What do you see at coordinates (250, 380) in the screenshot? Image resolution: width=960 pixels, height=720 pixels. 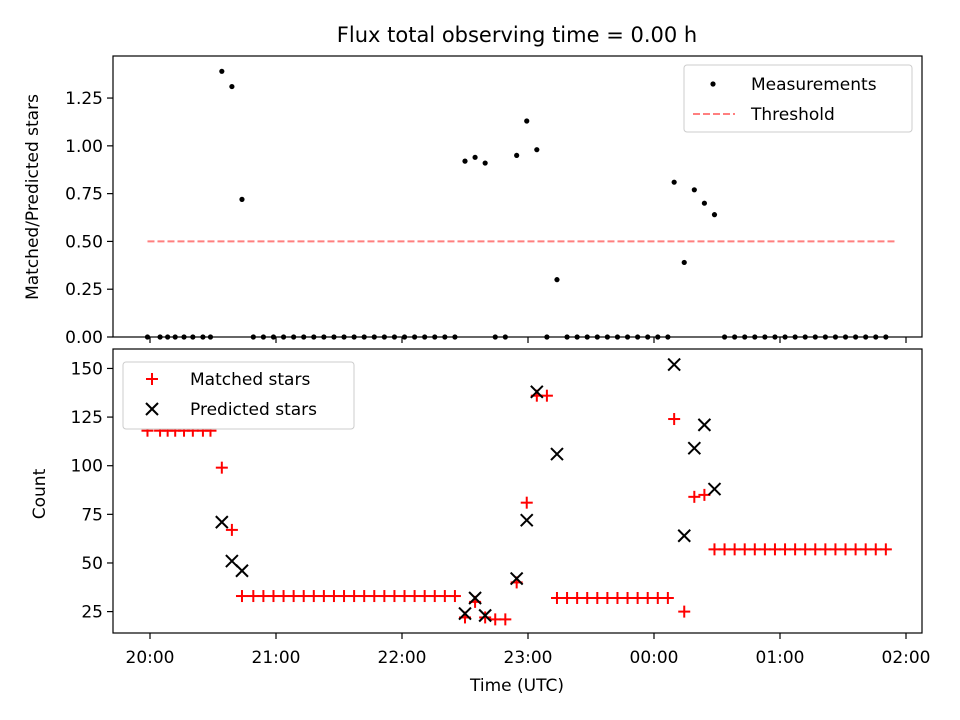 I see `legend-matched-label: Matched stars` at bounding box center [250, 380].